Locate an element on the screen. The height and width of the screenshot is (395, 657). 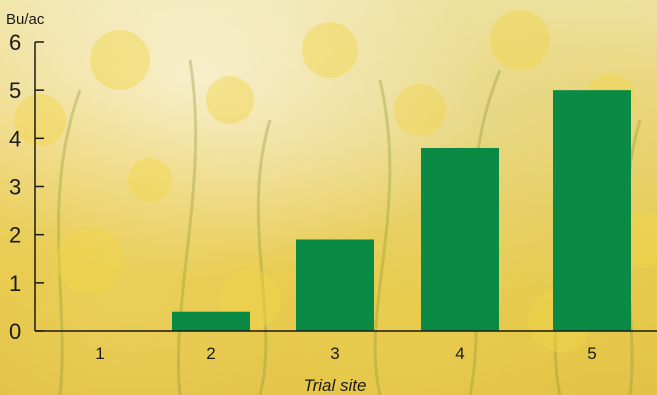
y-tick-label: 5 is located at coordinates (15, 90).